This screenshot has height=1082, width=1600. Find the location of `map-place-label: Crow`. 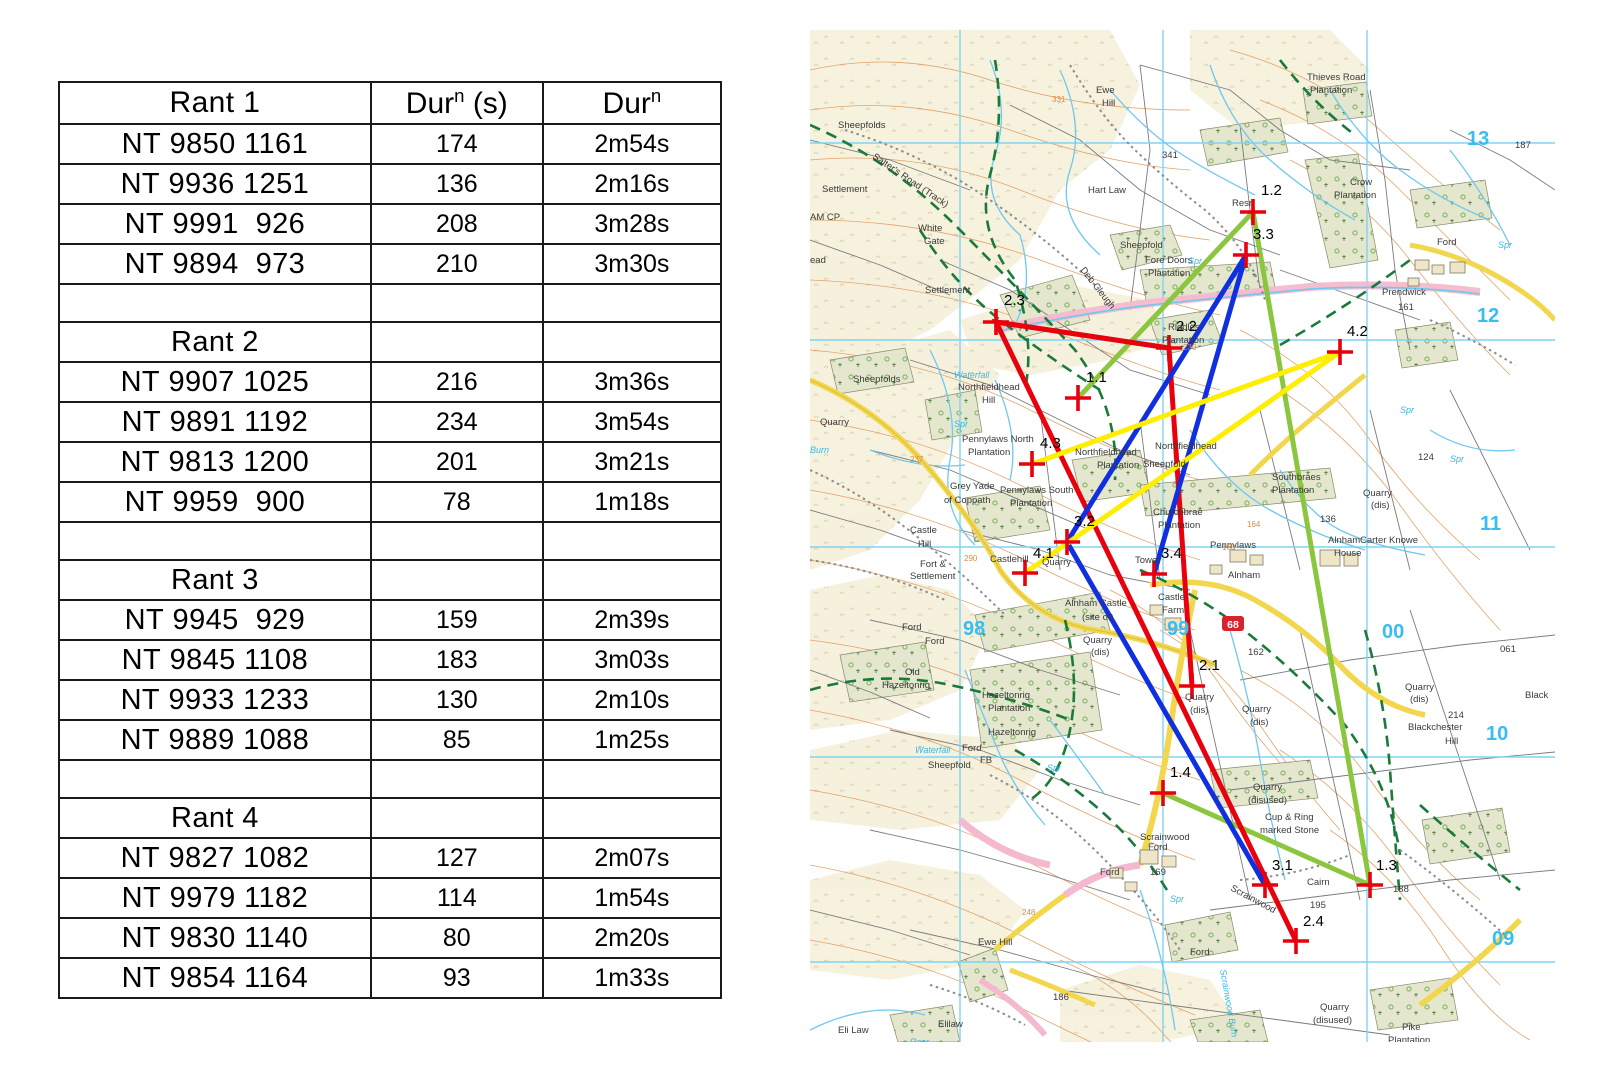

map-place-label: Crow is located at coordinates (1361, 182).